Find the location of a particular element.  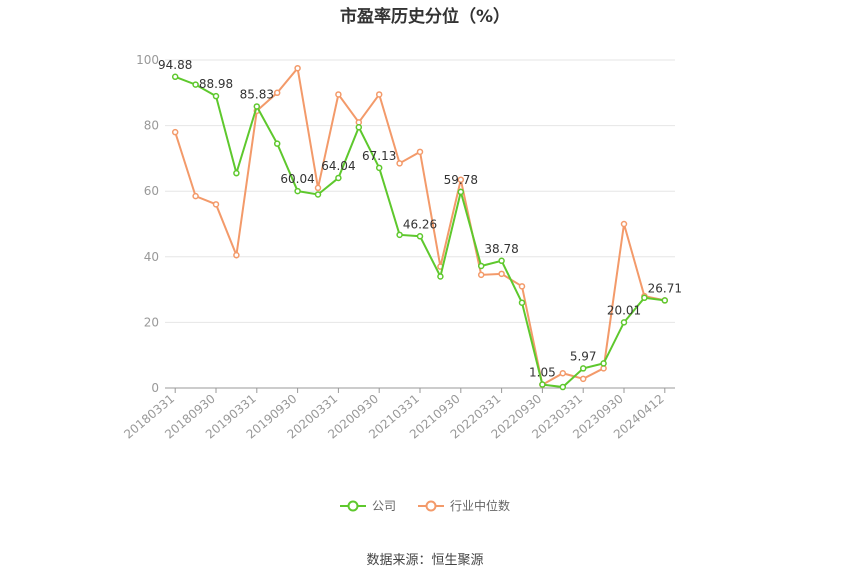

legend-item: 行业中位数 is located at coordinates (464, 505).